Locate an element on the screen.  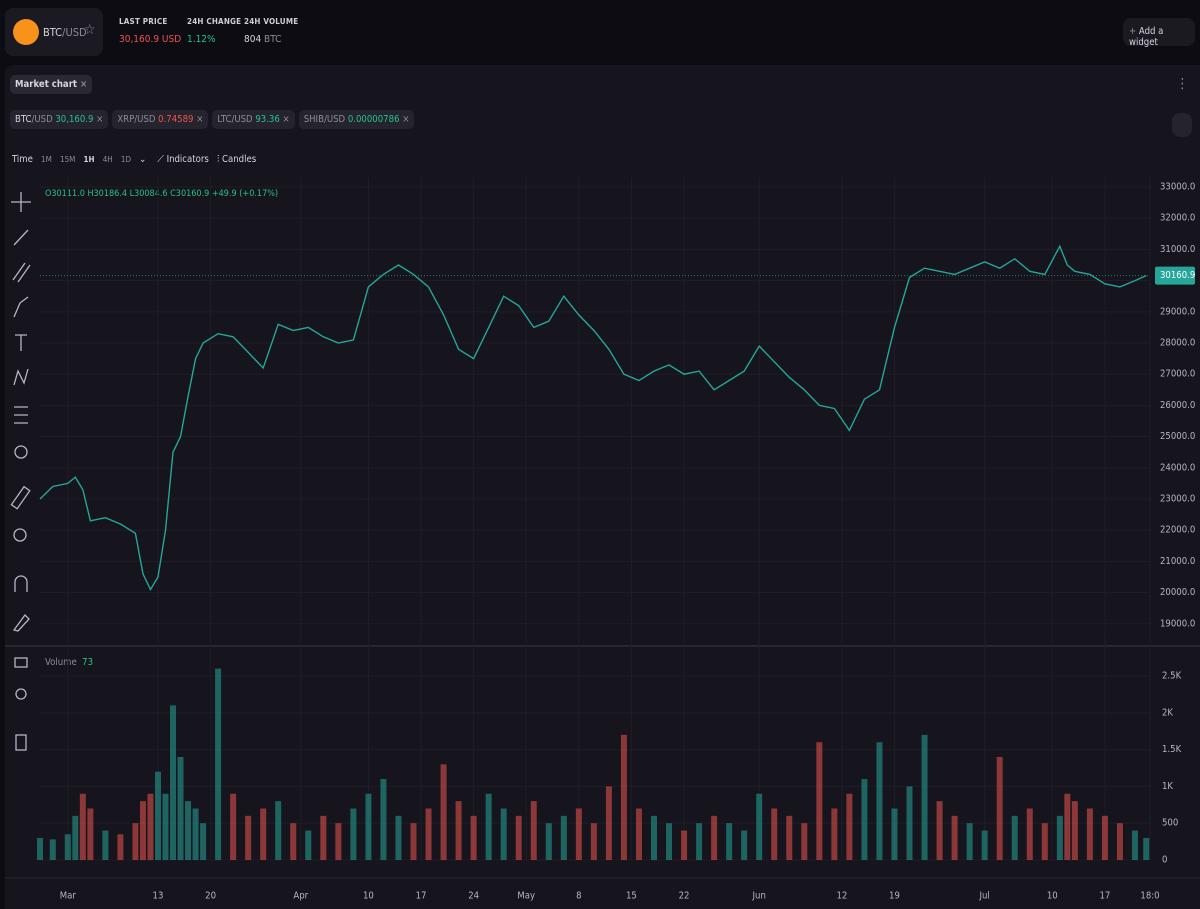
crosshair-tool is located at coordinates (21, 202).